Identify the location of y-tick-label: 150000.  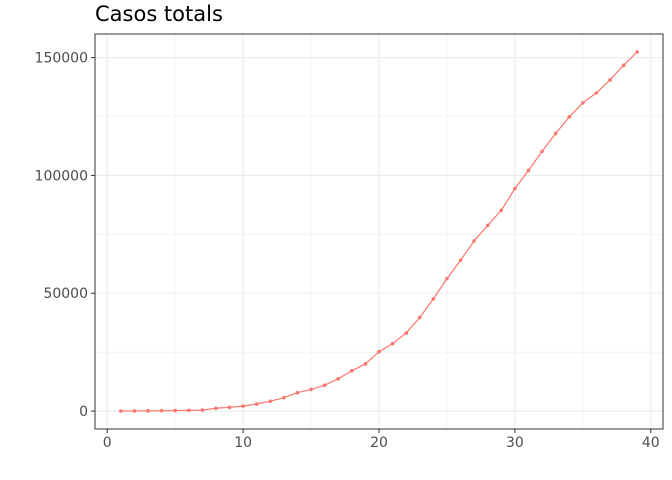
(61, 59).